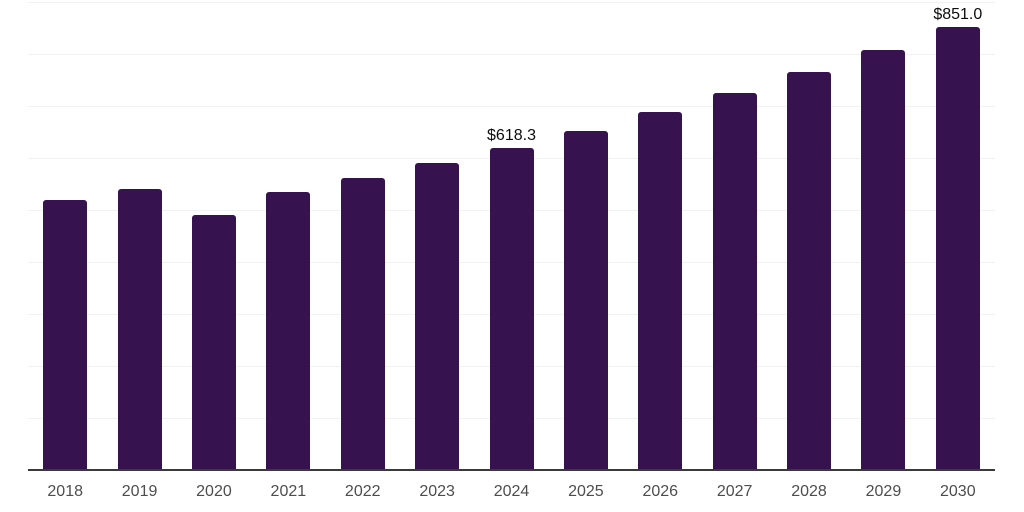 This screenshot has height=512, width=1024. I want to click on bar-2023, so click(437, 316).